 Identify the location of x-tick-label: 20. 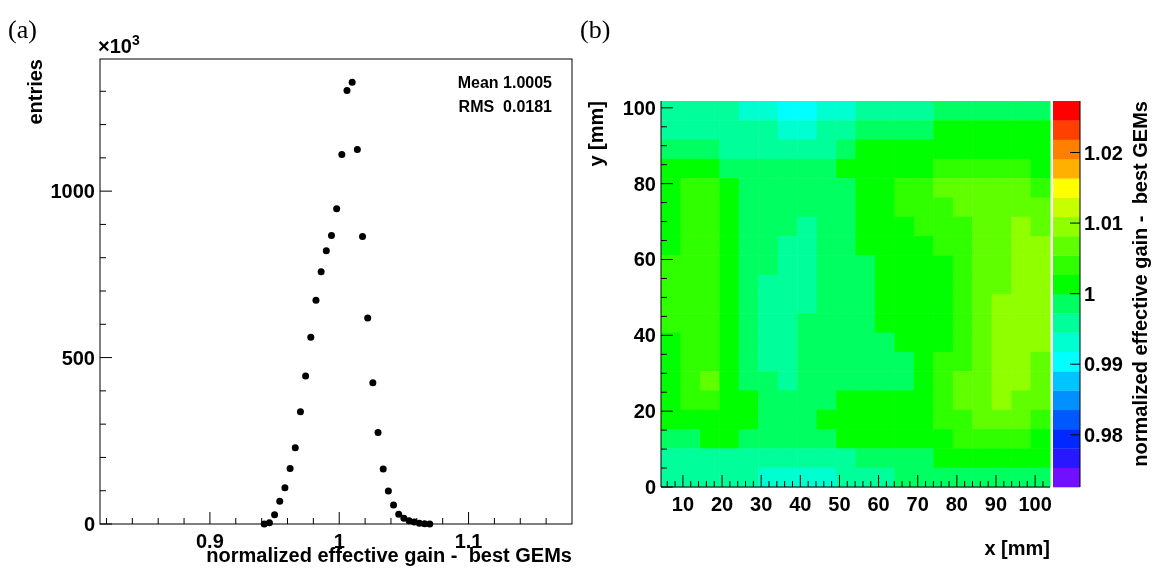
(722, 504).